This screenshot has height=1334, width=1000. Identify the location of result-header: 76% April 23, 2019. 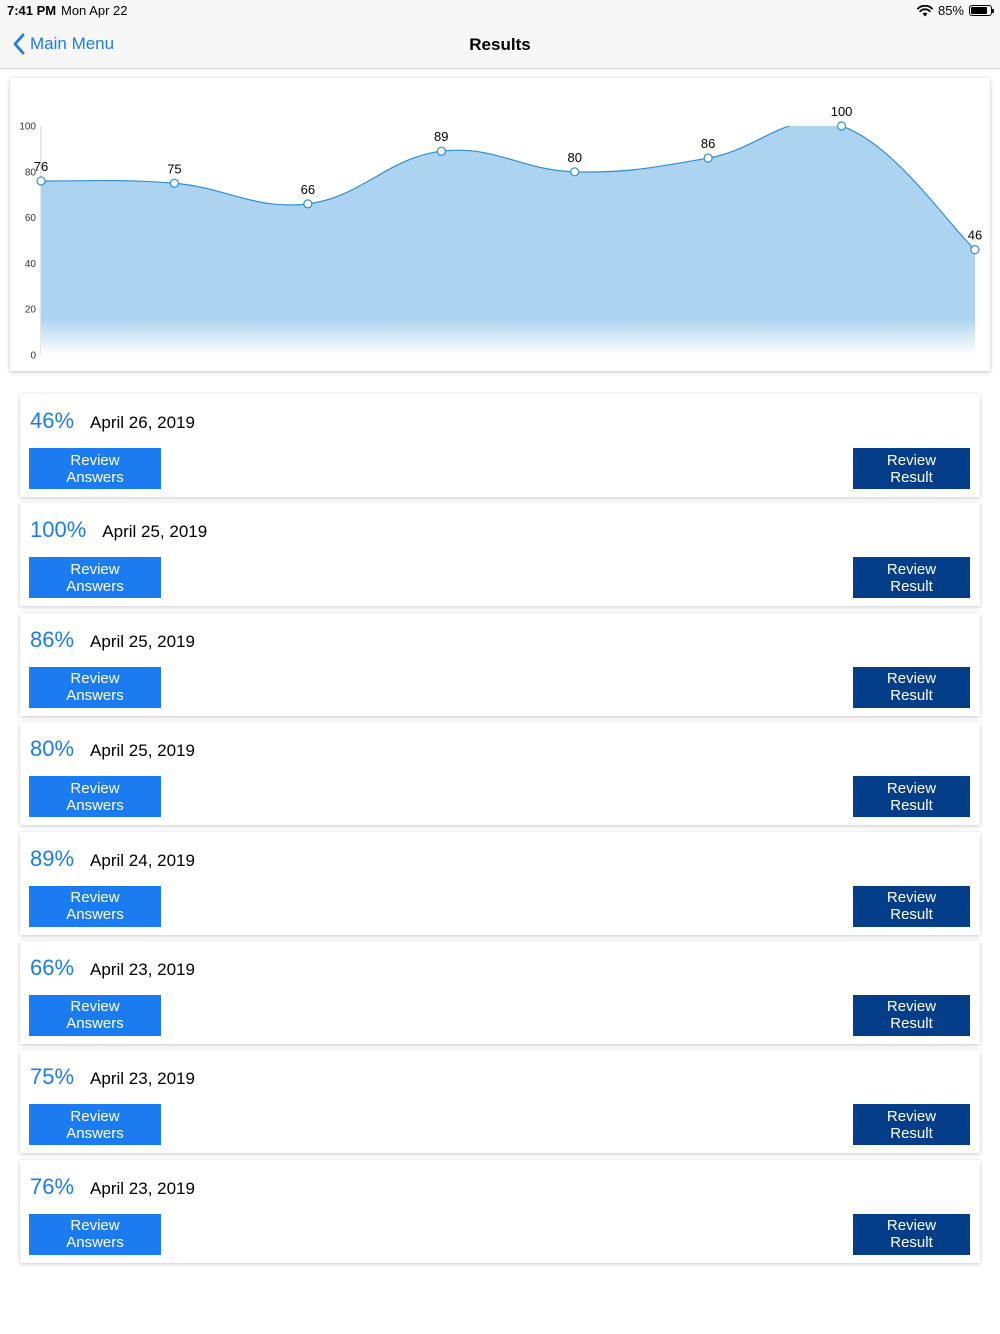
(112, 1187).